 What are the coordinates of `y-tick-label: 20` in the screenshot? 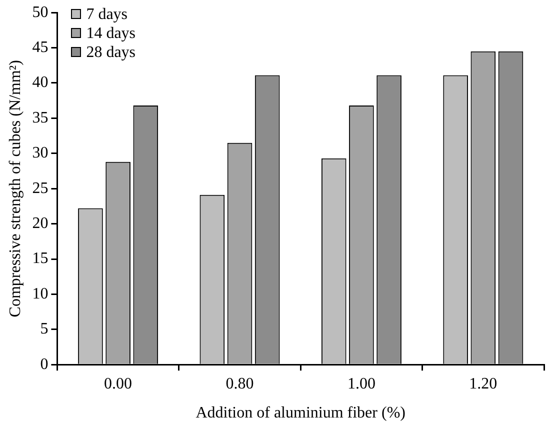 It's located at (40, 223).